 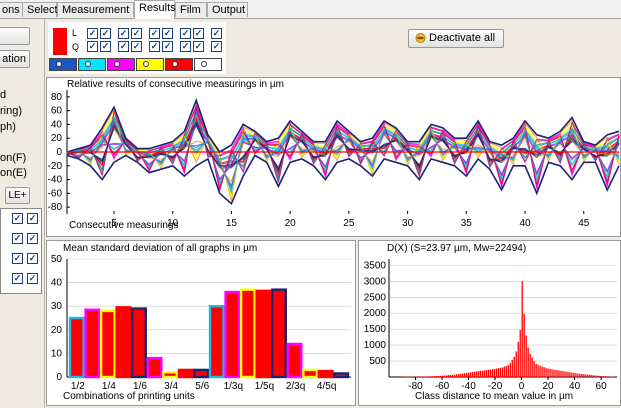 What do you see at coordinates (60, 41) in the screenshot?
I see `color-indicator` at bounding box center [60, 41].